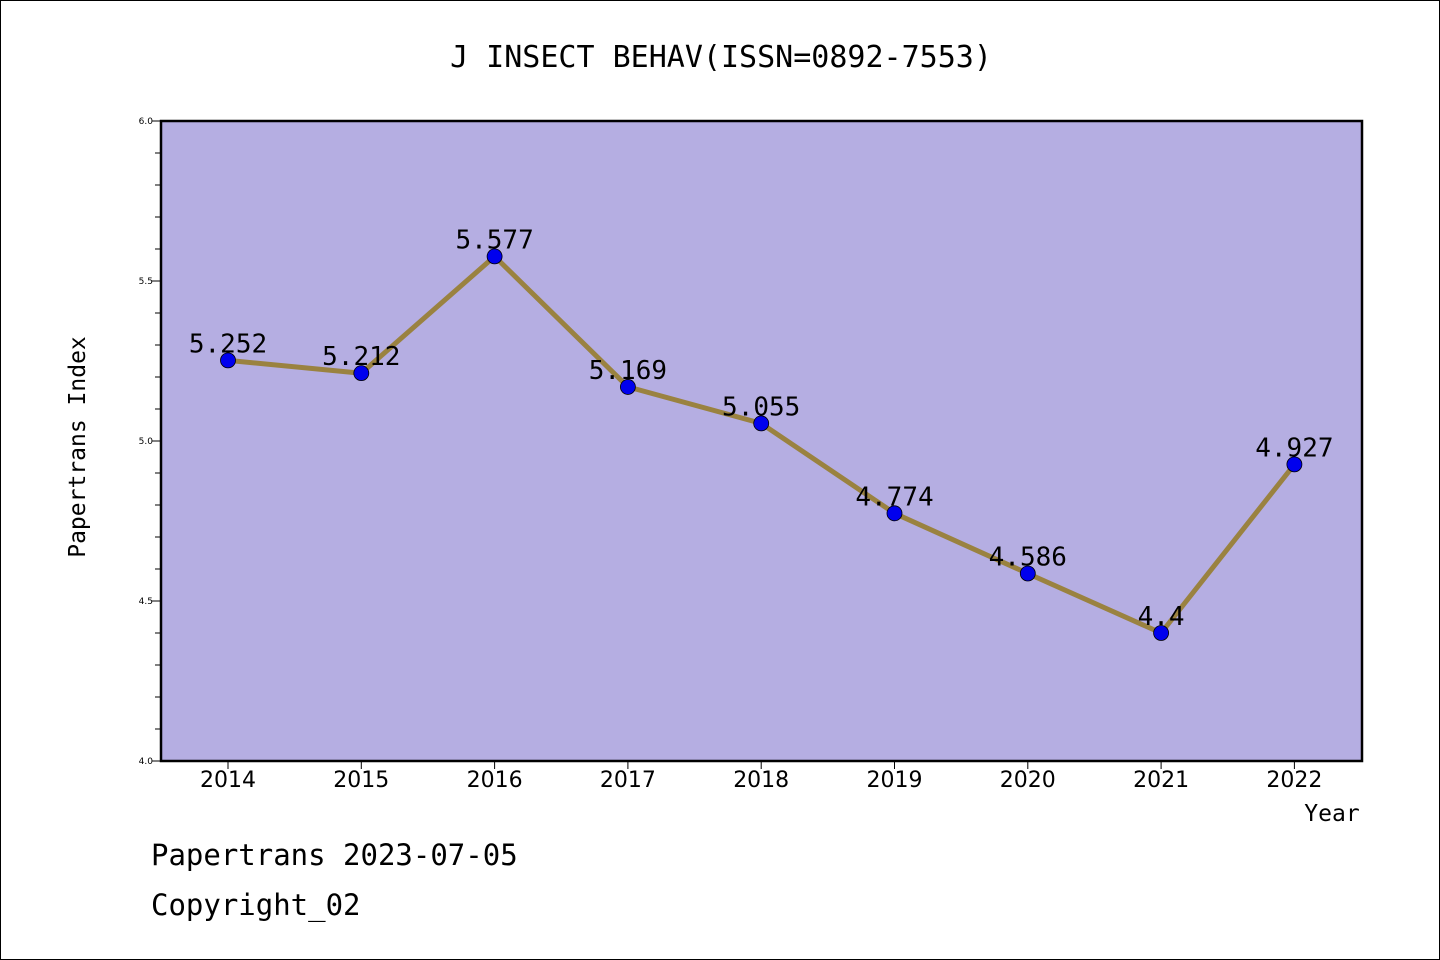 Image resolution: width=1440 pixels, height=960 pixels. I want to click on y-tick-label: 5.5, so click(146, 282).